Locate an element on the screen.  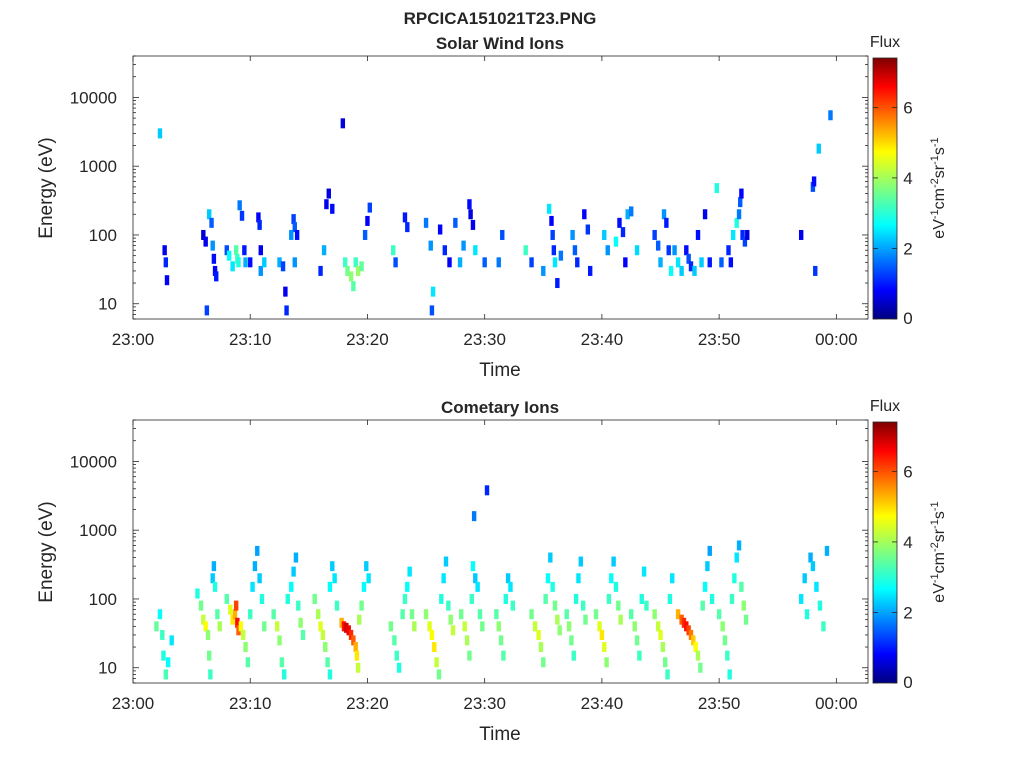
colorbar-tick-label: 4 is located at coordinates (907, 542).